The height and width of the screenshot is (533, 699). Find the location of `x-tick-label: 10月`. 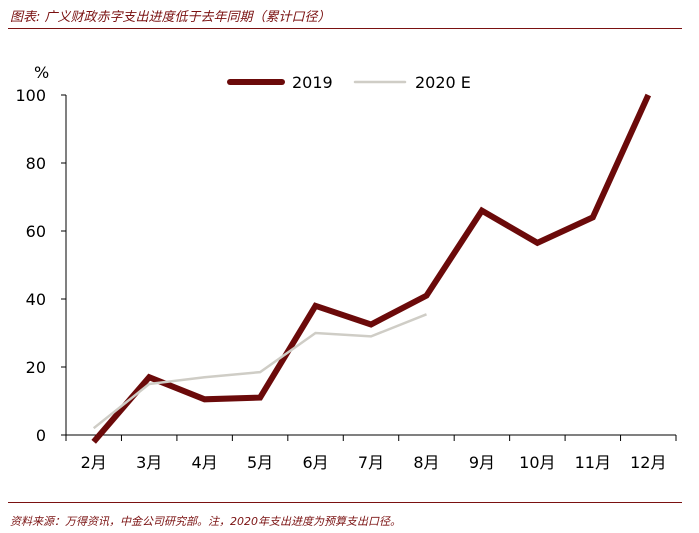

x-tick-label: 10月 is located at coordinates (537, 462).